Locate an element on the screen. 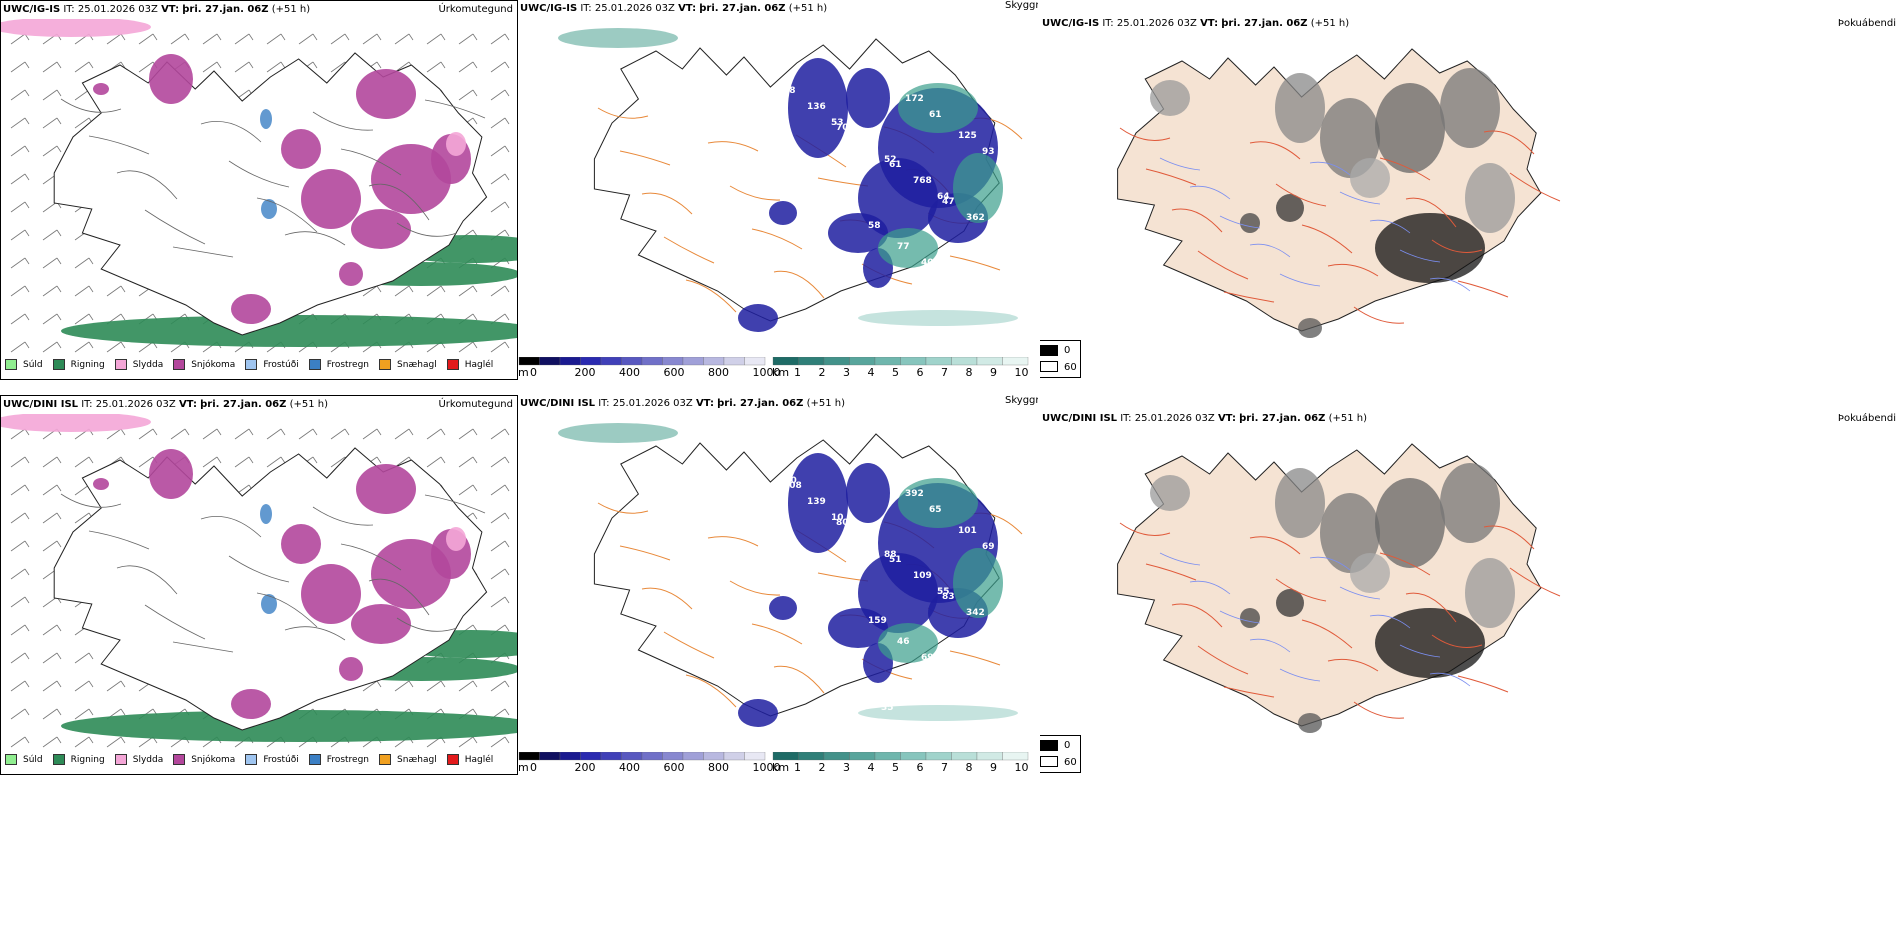  cloud-base-label: 126 is located at coordinates (983, 300).